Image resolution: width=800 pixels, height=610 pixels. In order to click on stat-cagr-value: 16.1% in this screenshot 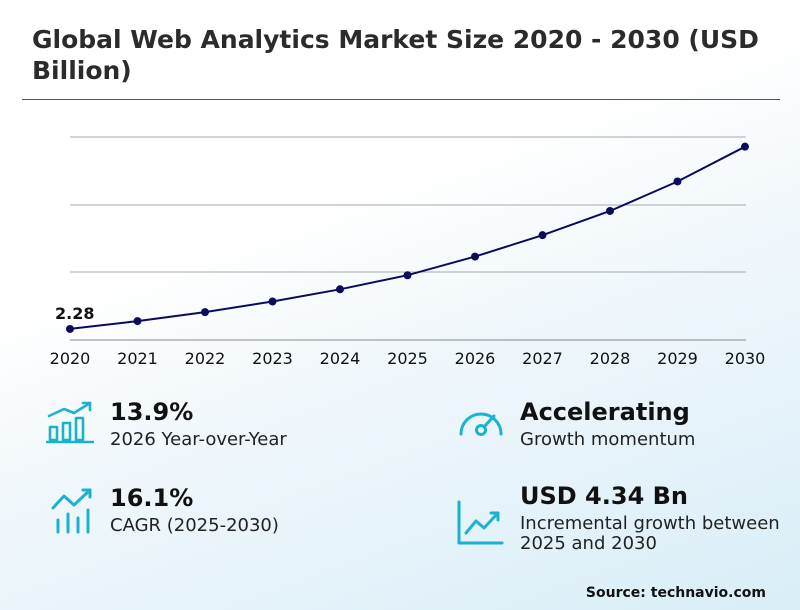, I will do `click(152, 498)`.